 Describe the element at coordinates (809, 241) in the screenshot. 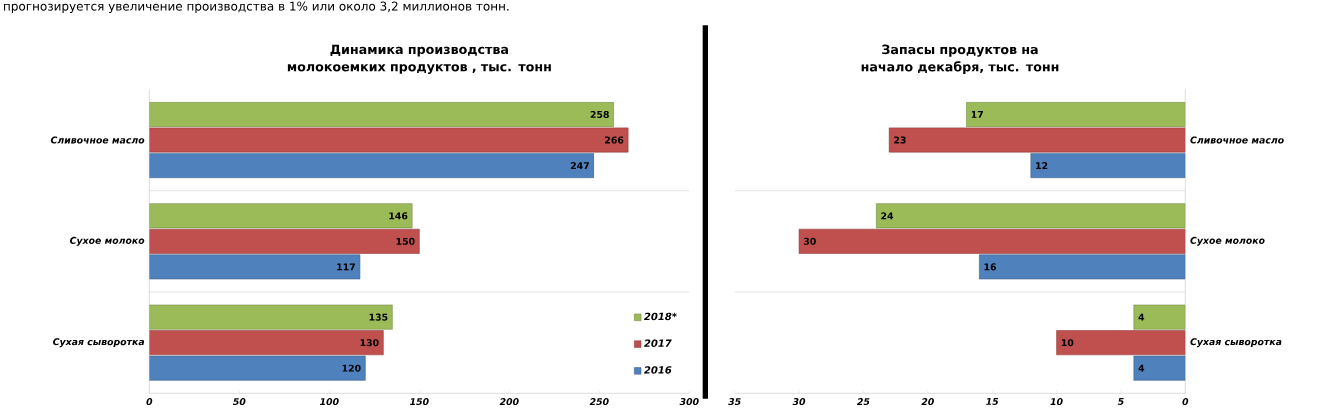

I see `data-label: 30` at that location.